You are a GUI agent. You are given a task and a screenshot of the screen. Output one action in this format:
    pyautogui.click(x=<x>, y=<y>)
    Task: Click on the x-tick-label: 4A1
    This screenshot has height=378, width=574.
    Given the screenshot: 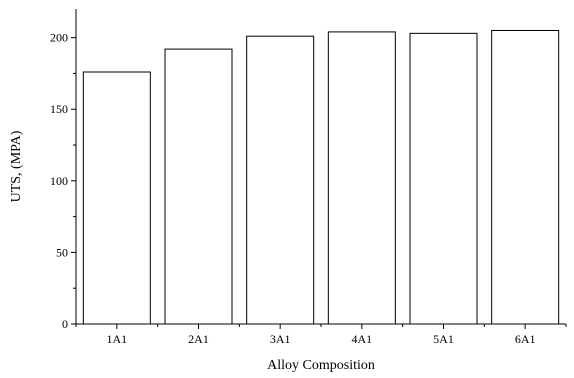 What is the action you would take?
    pyautogui.click(x=361, y=339)
    